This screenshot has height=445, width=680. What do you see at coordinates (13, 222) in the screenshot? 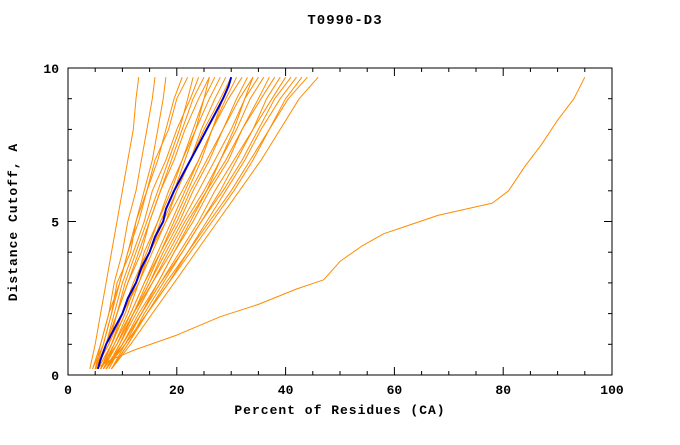
I see `y-axis-label: Distance Cutoff, A` at bounding box center [13, 222].